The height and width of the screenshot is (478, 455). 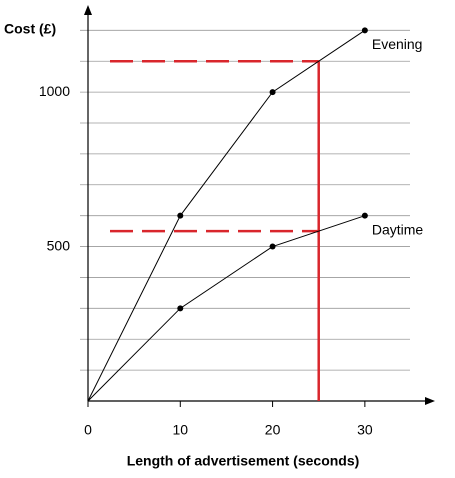 I want to click on x-tick-label: 20, so click(x=273, y=430).